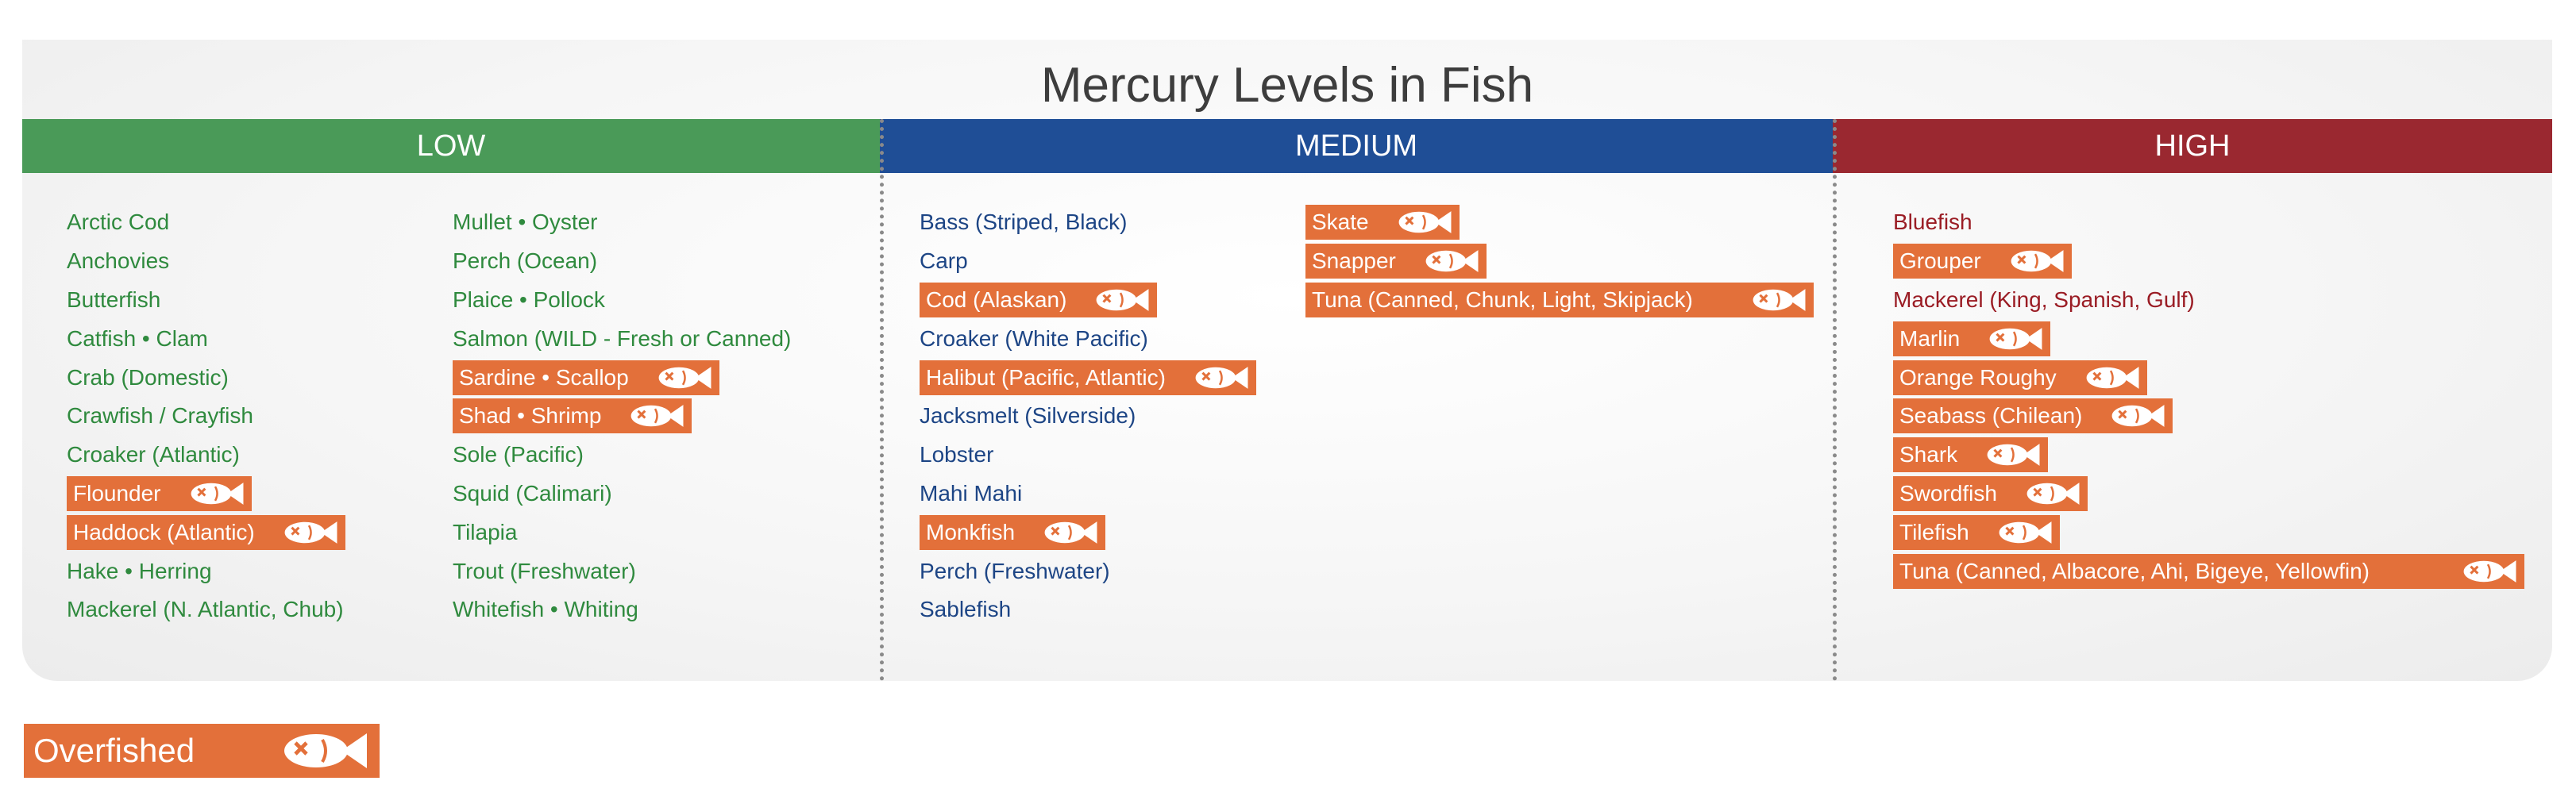 This screenshot has height=800, width=2576. I want to click on header-medium: MEDIUM, so click(1356, 146).